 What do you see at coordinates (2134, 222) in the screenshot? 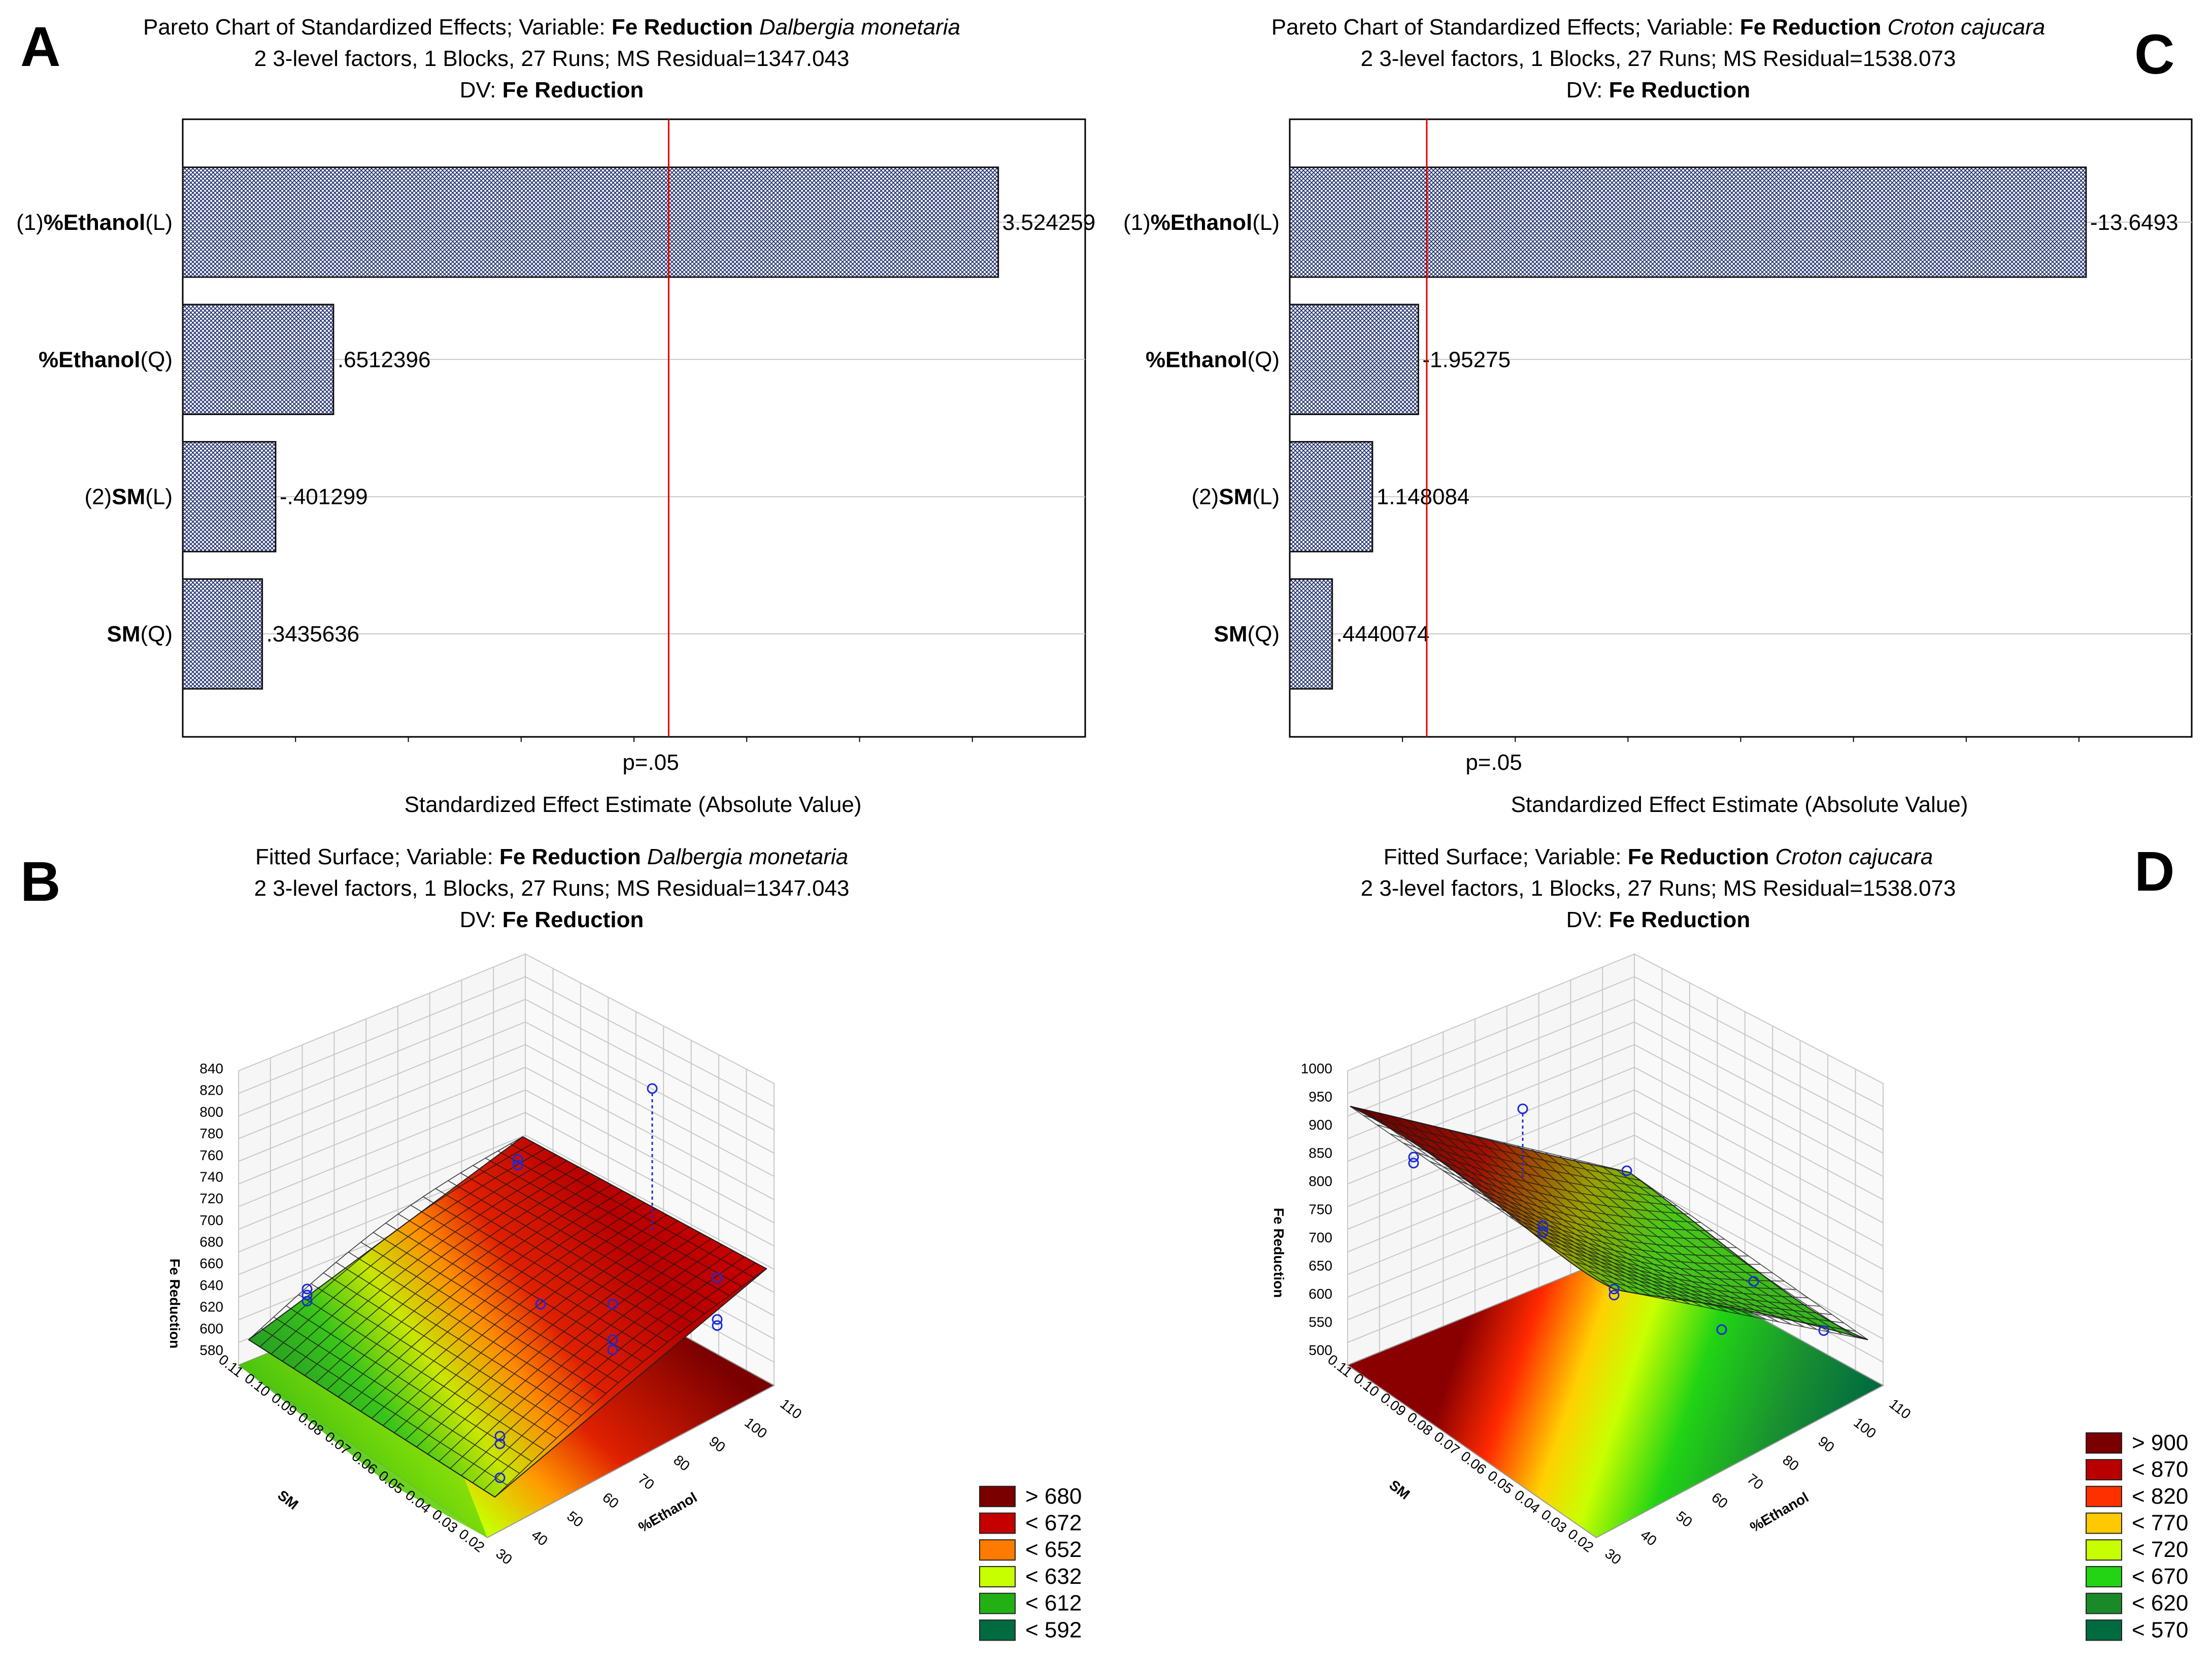
I see `value-label-1: -13.6493` at bounding box center [2134, 222].